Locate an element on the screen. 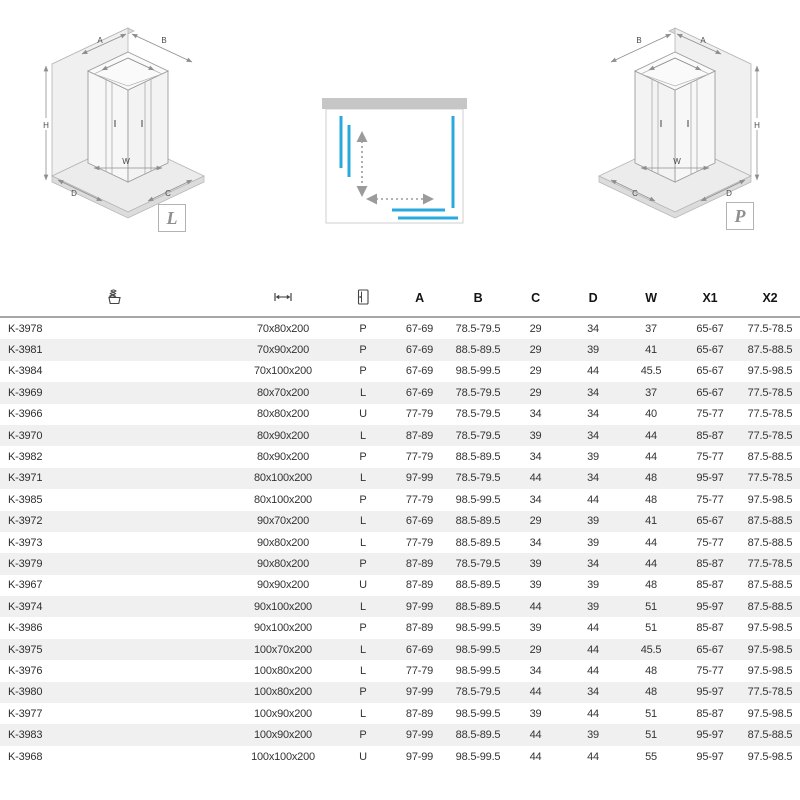 This screenshot has width=800, height=800. header-col-c: C is located at coordinates (535, 299).